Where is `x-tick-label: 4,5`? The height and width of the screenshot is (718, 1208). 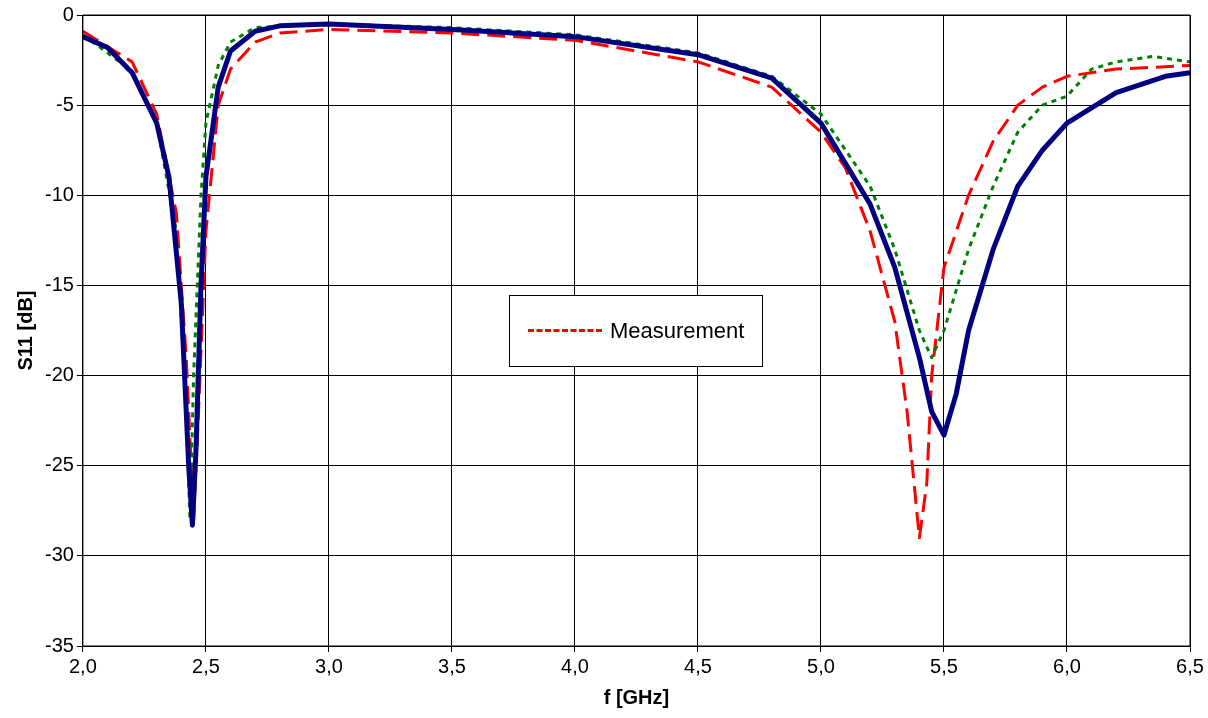 x-tick-label: 4,5 is located at coordinates (698, 665).